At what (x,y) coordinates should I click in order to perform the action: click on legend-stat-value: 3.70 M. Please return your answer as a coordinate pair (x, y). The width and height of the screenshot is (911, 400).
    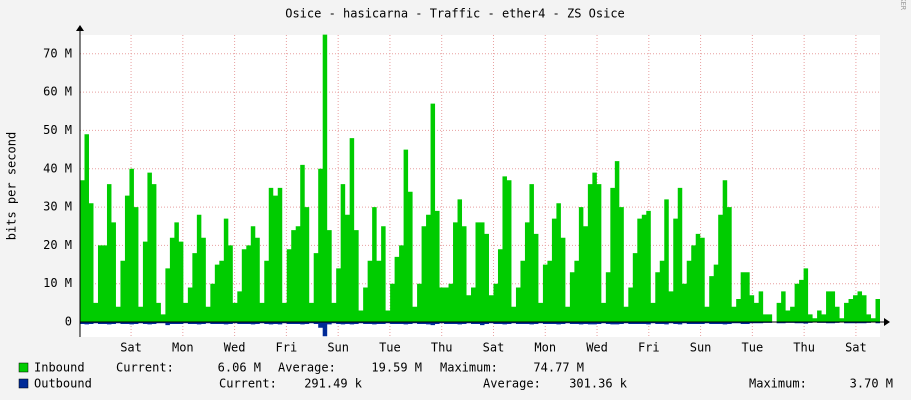
    Looking at the image, I should click on (871, 384).